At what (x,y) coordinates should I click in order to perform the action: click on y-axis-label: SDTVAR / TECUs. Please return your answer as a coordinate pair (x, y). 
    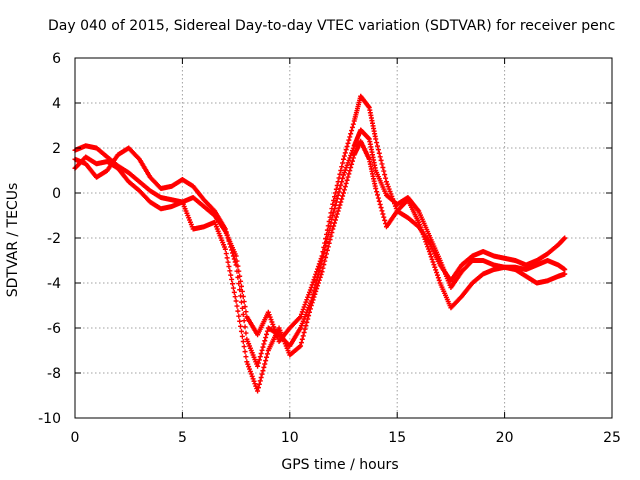
    Looking at the image, I should click on (13, 240).